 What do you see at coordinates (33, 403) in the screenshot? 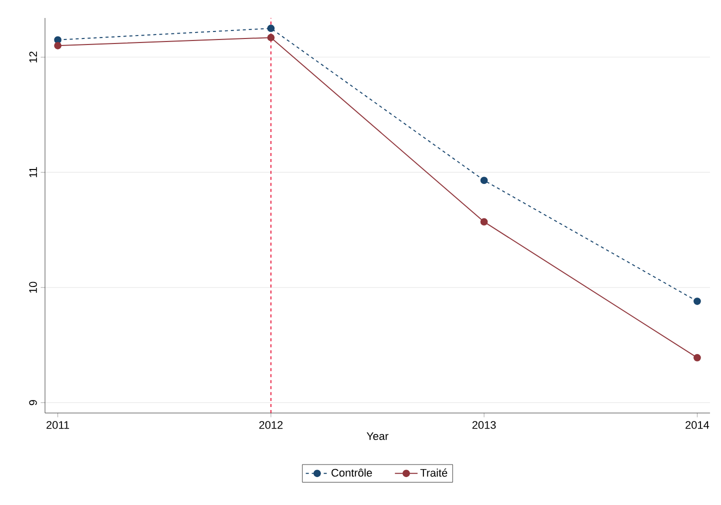
I see `y-tick-label: 9` at bounding box center [33, 403].